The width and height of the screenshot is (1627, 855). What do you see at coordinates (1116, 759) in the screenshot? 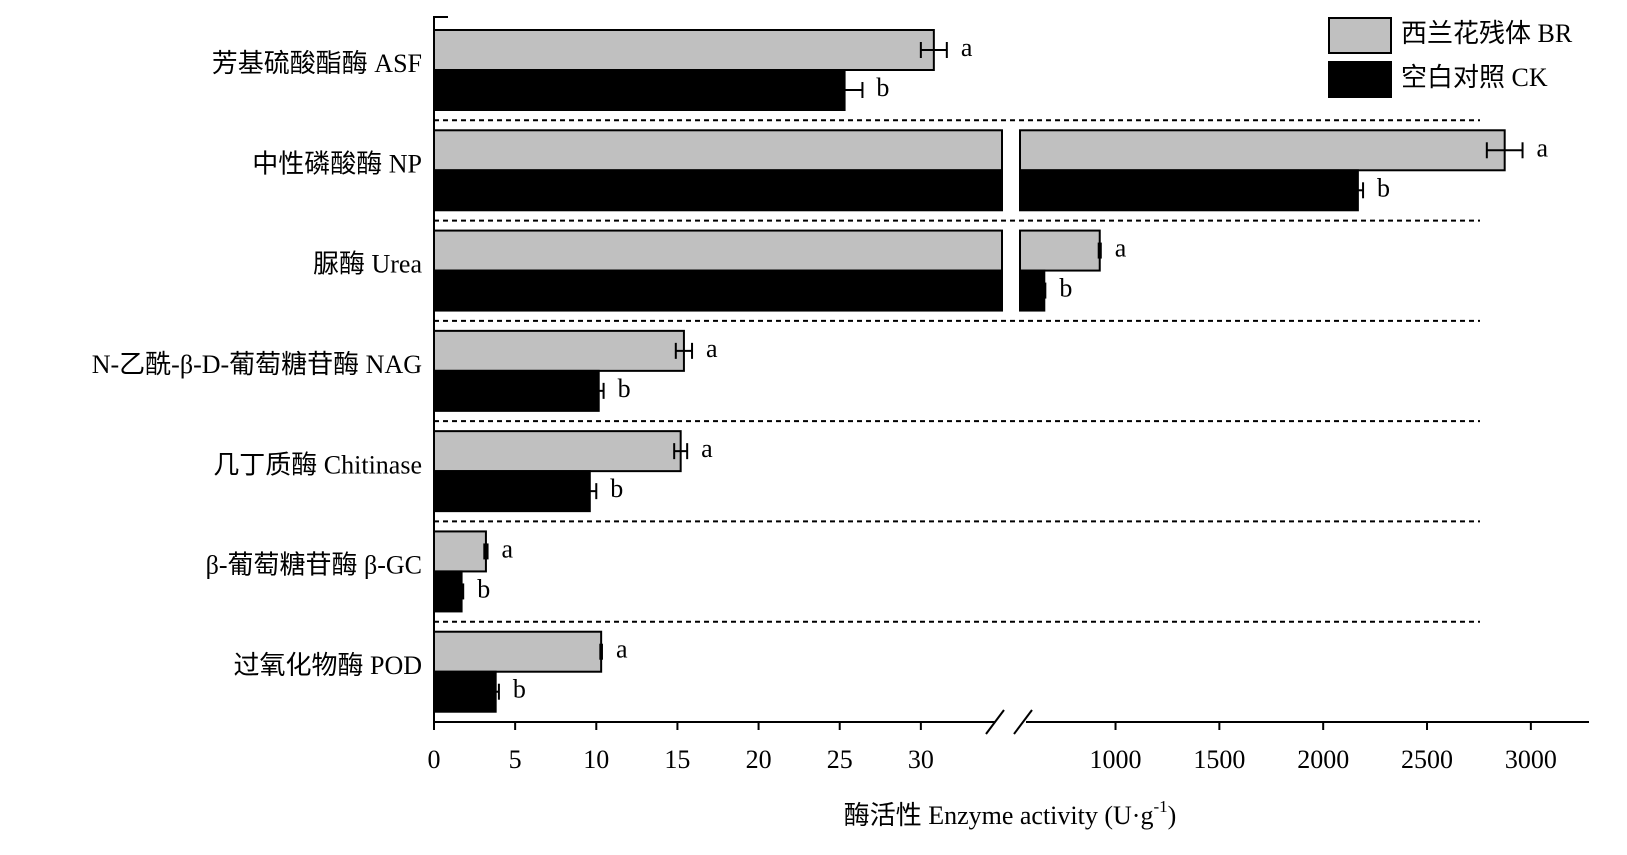
I see `x-tick-label: 1000` at bounding box center [1116, 759].